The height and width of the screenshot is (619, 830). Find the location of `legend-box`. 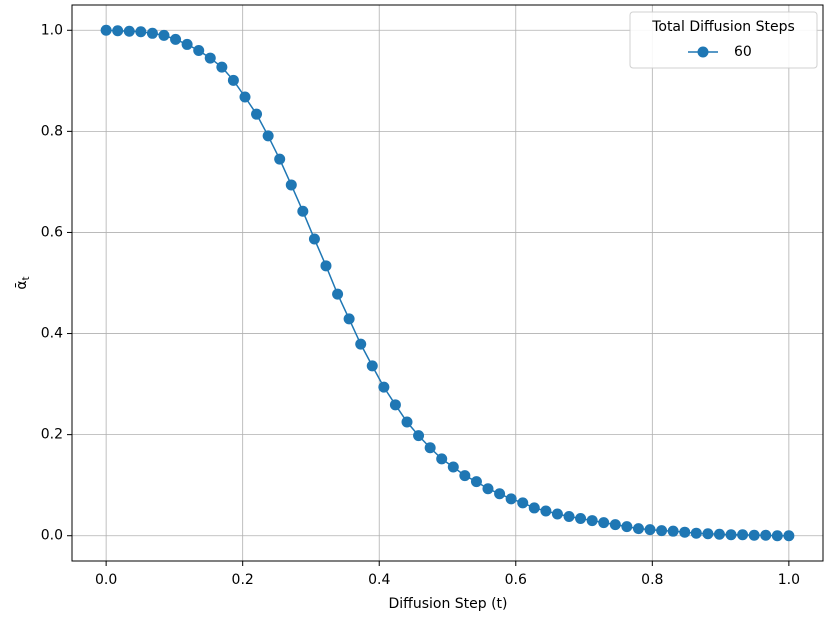

legend-box is located at coordinates (723, 40).